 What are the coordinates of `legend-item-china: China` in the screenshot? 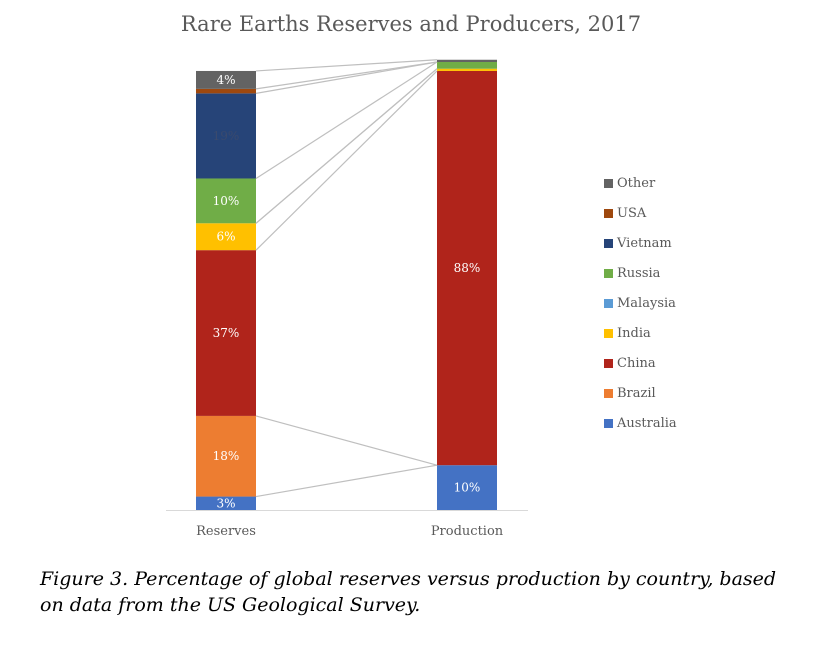 It's located at (640, 363).